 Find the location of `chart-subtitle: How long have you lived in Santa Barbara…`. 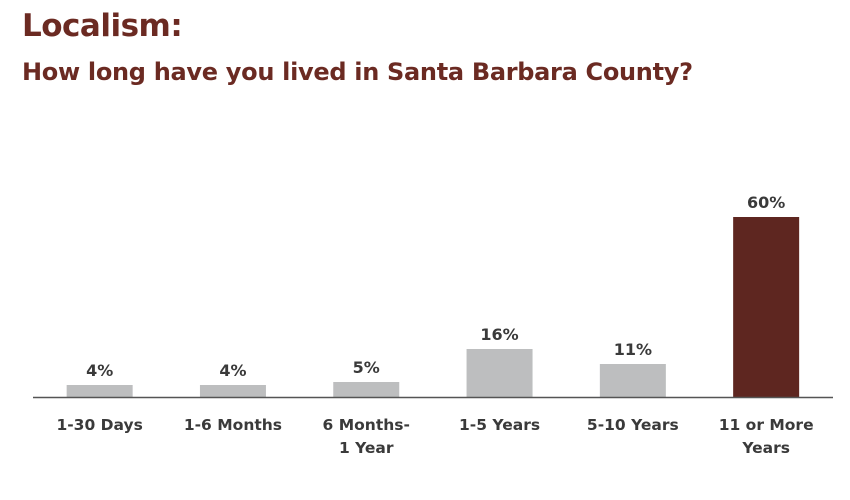

chart-subtitle: How long have you lived in Santa Barbara… is located at coordinates (357, 72).